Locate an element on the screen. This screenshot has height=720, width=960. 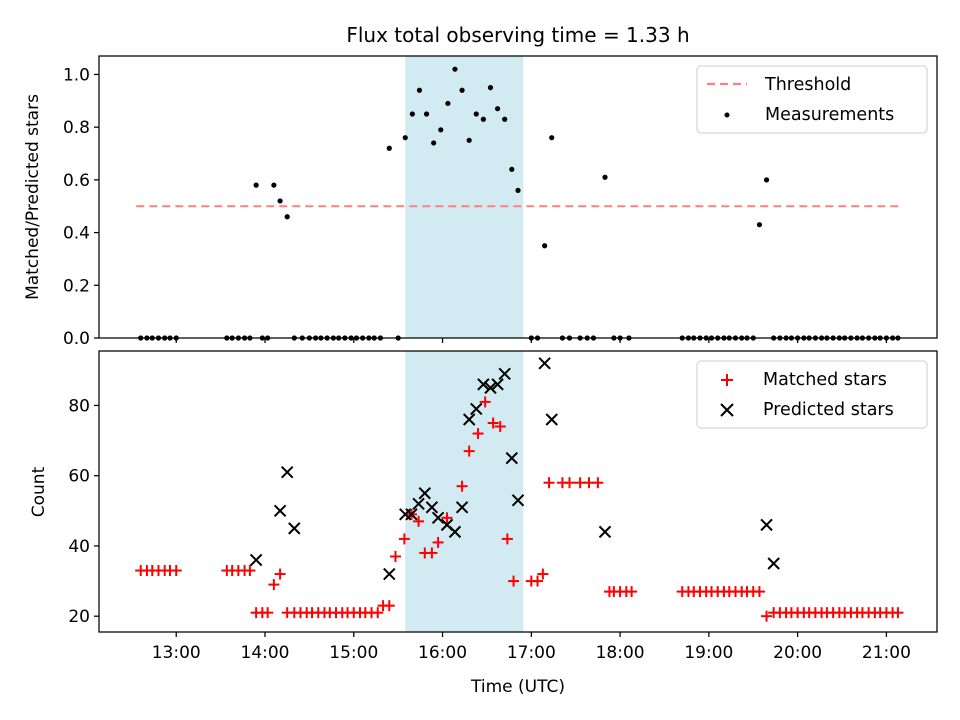
x-tick-label: 13:00 is located at coordinates (176, 653).